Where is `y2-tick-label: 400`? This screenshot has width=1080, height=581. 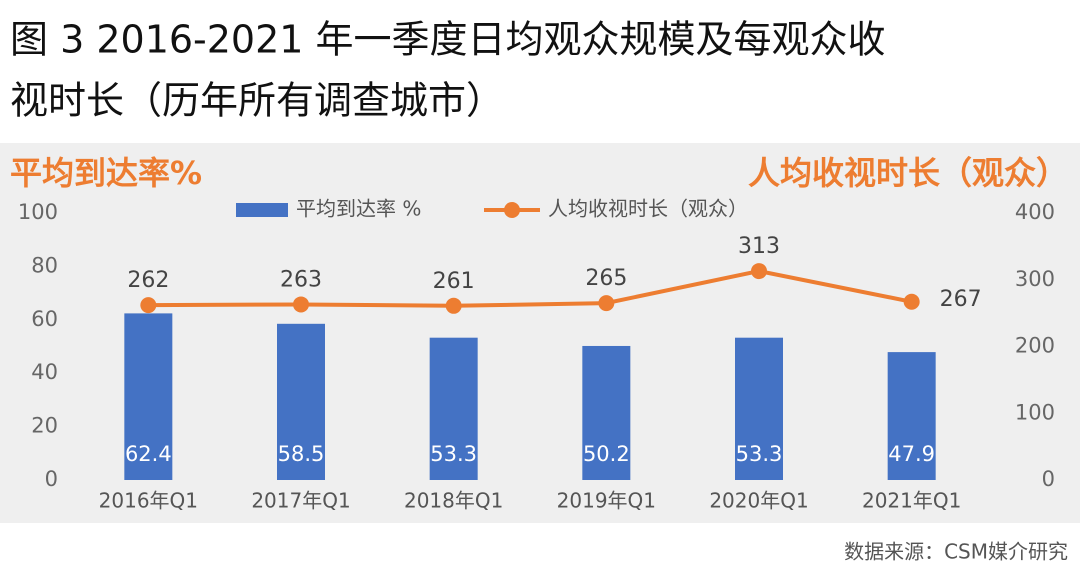
y2-tick-label: 400 is located at coordinates (1035, 212).